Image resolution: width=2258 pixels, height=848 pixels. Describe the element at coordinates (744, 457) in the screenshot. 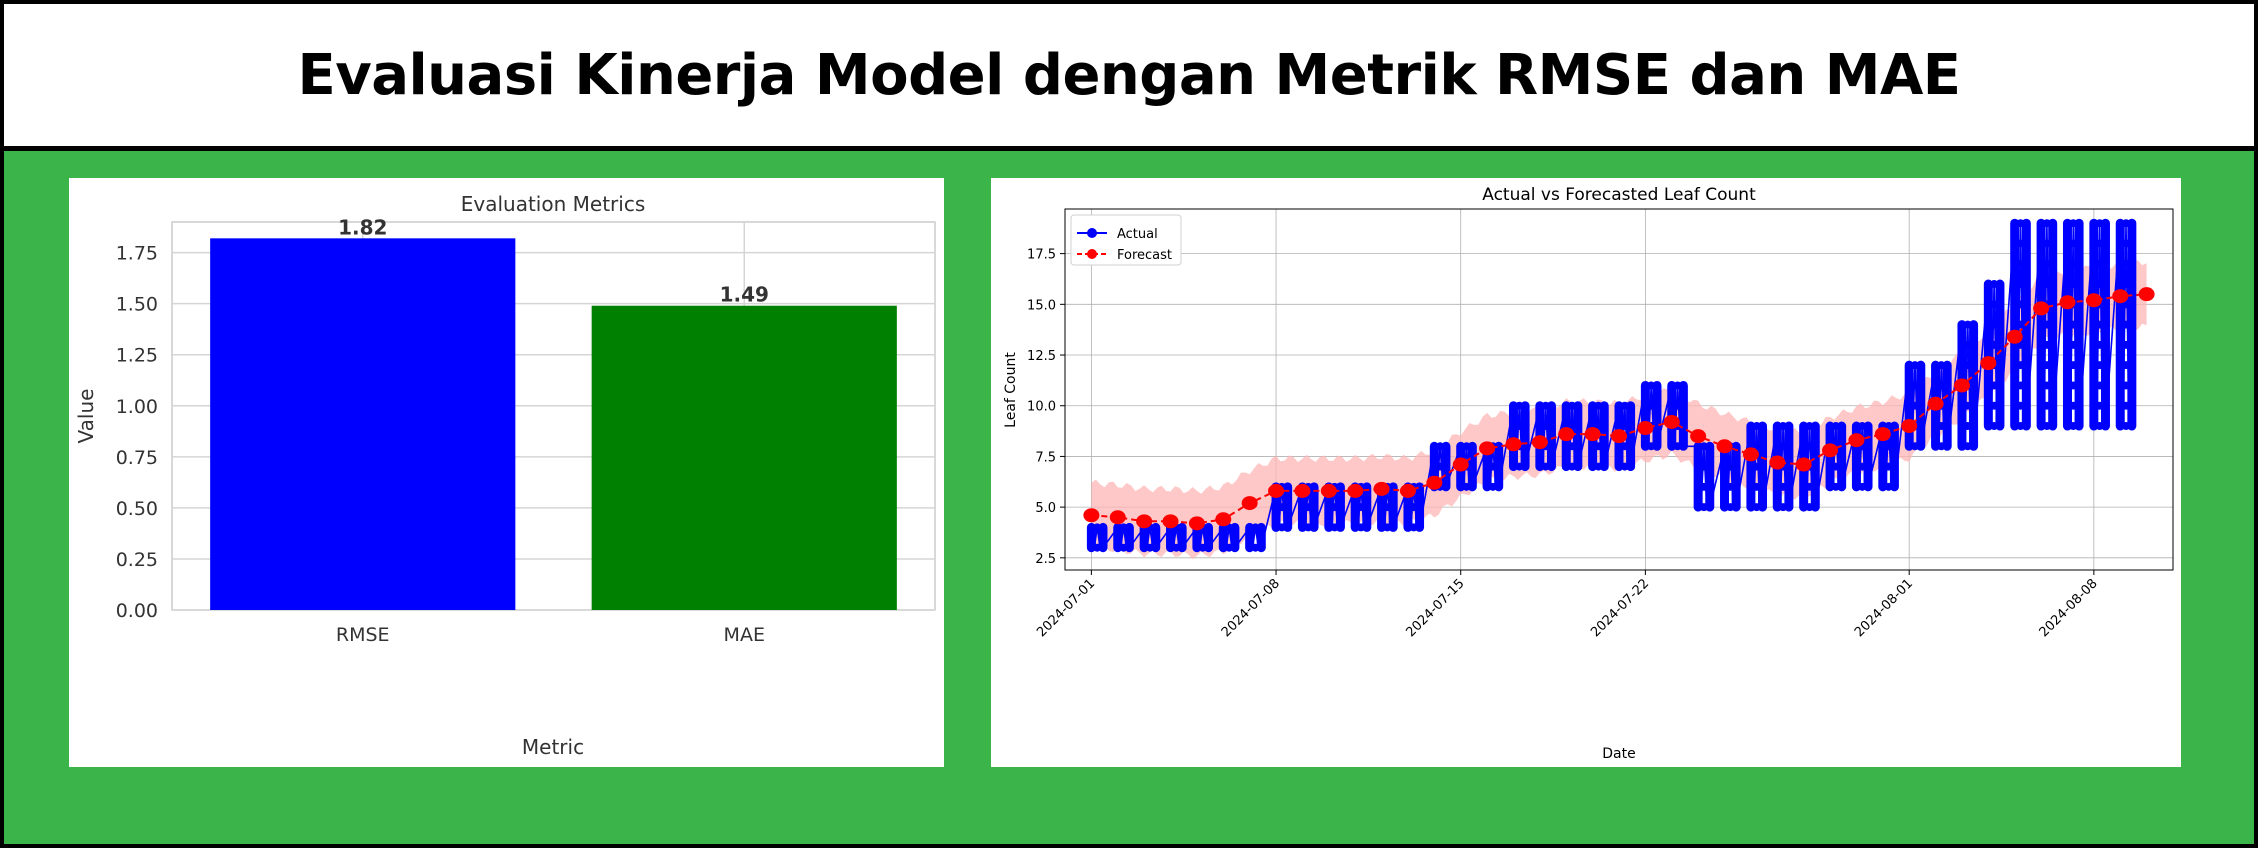

I see `bar-mae` at that location.